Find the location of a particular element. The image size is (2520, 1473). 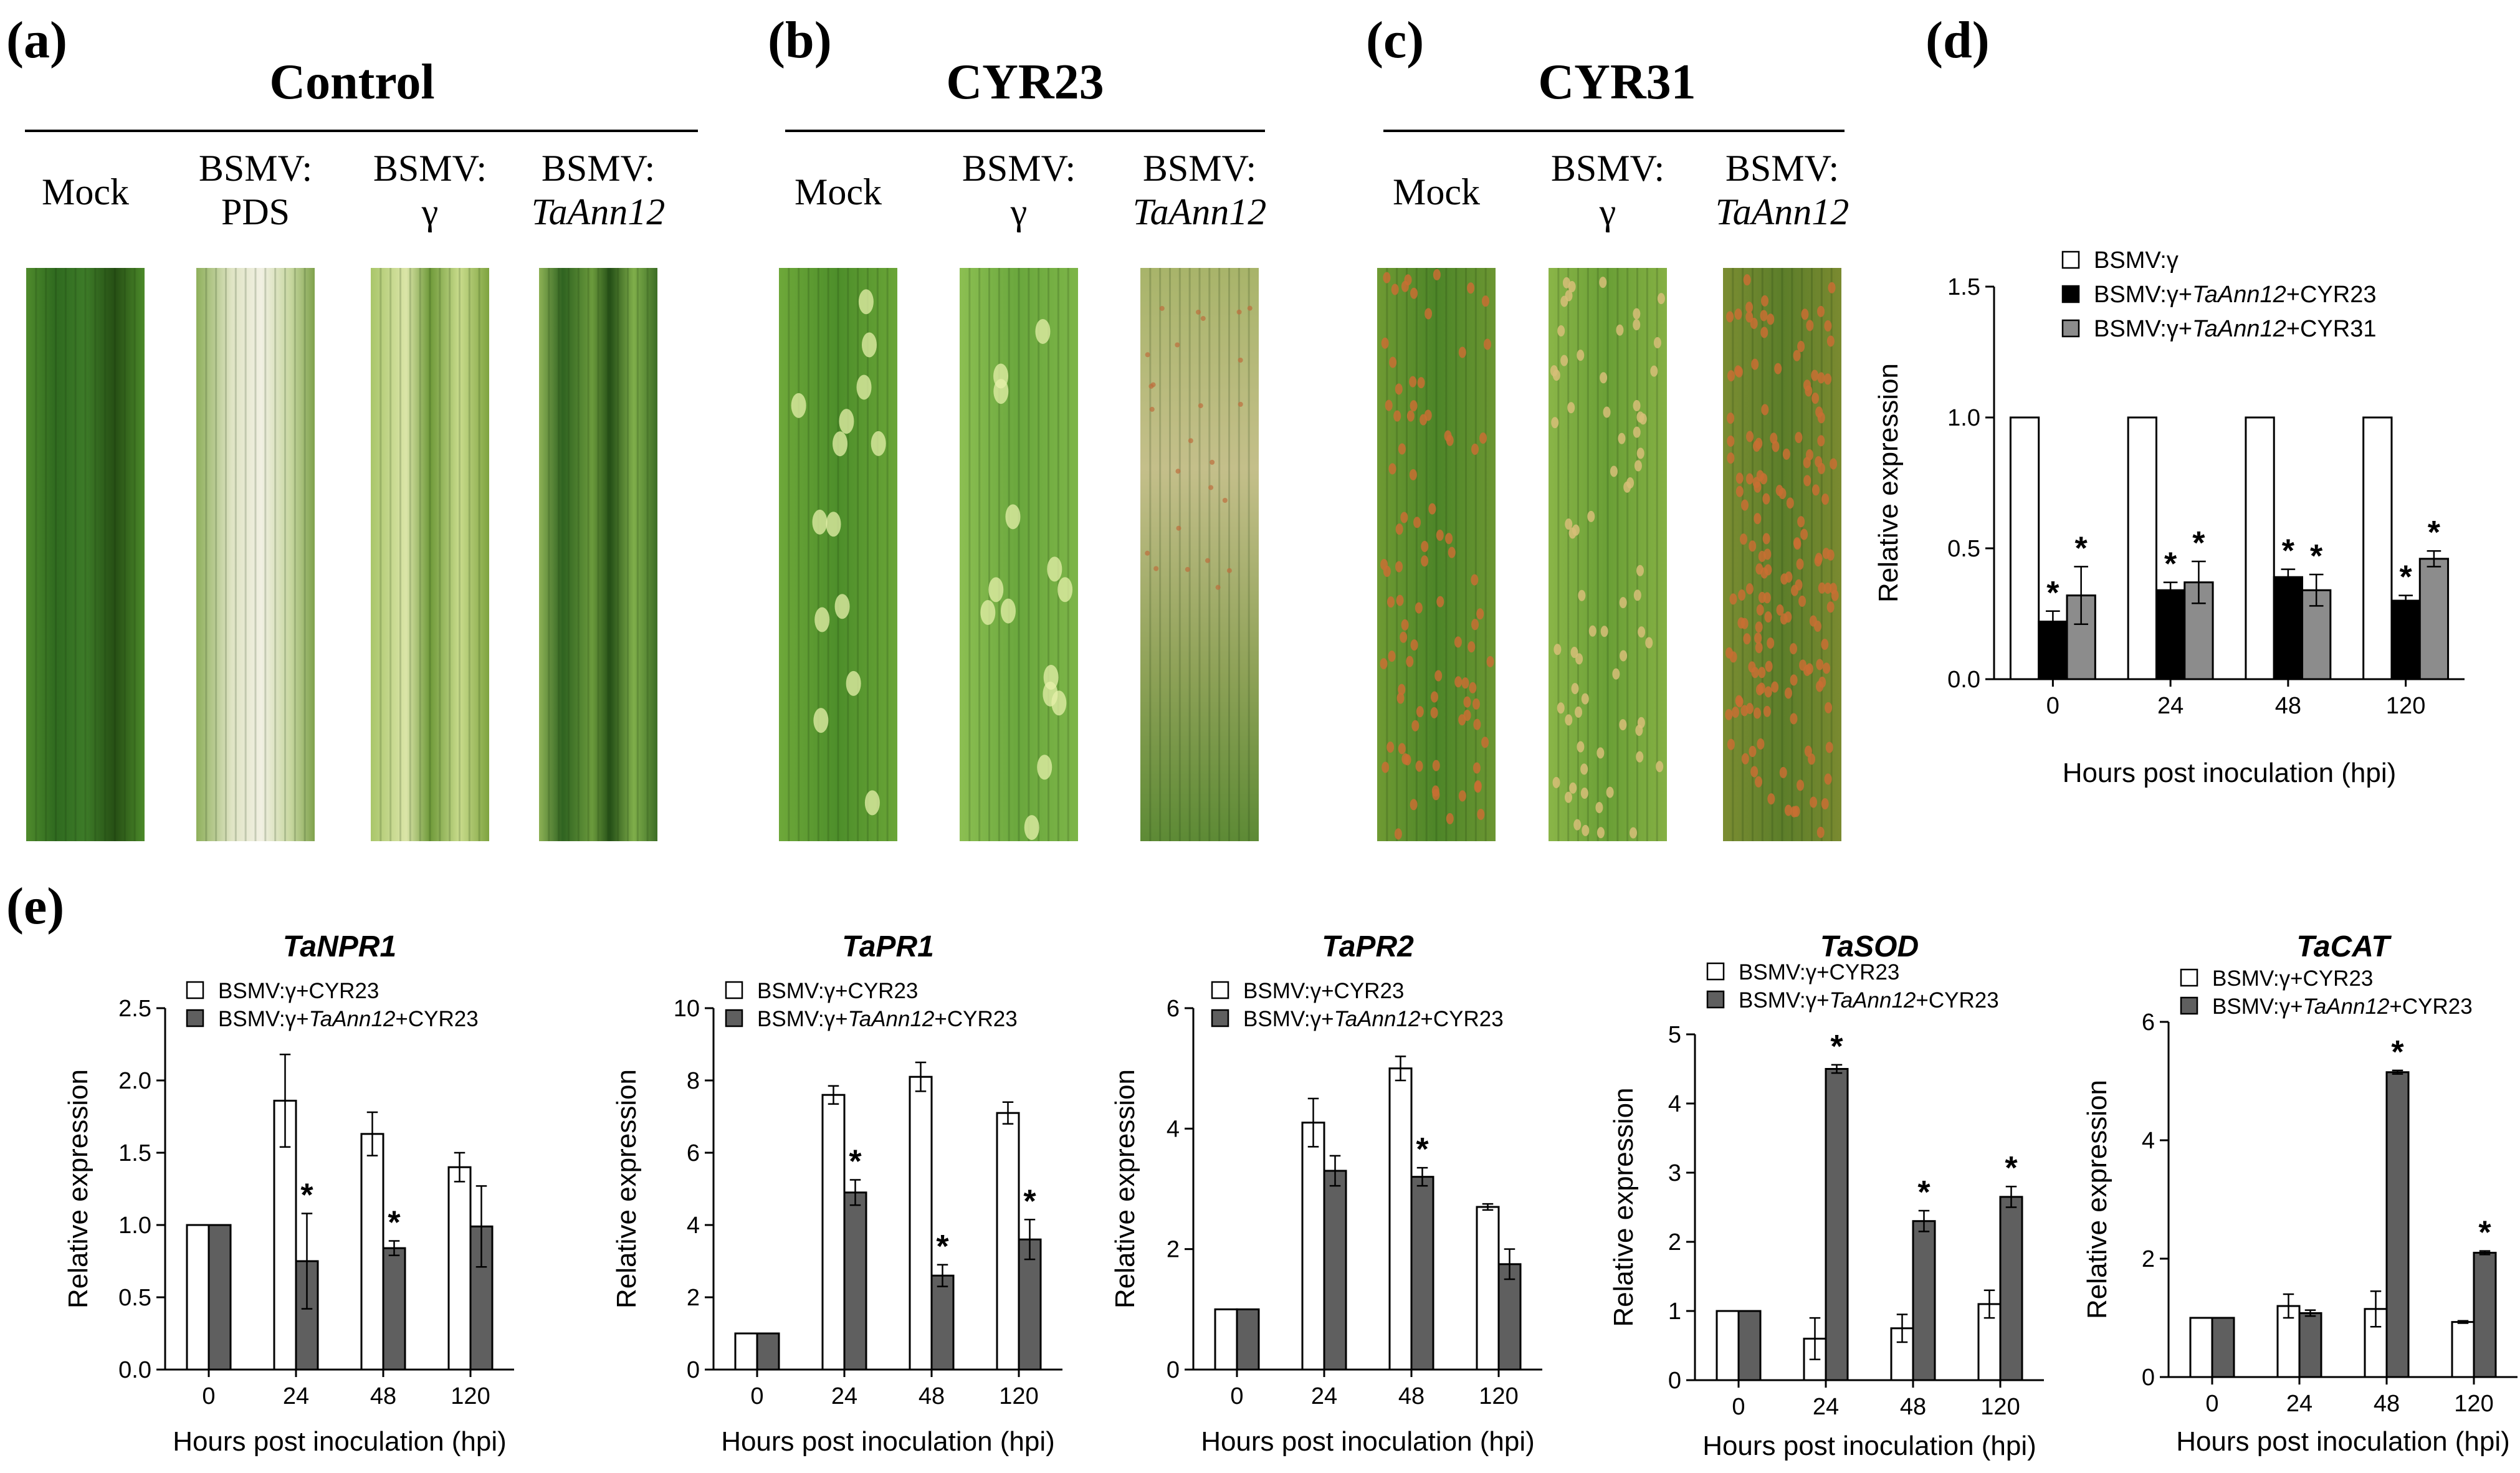

x-tick-label: 120 is located at coordinates (2473, 1404).